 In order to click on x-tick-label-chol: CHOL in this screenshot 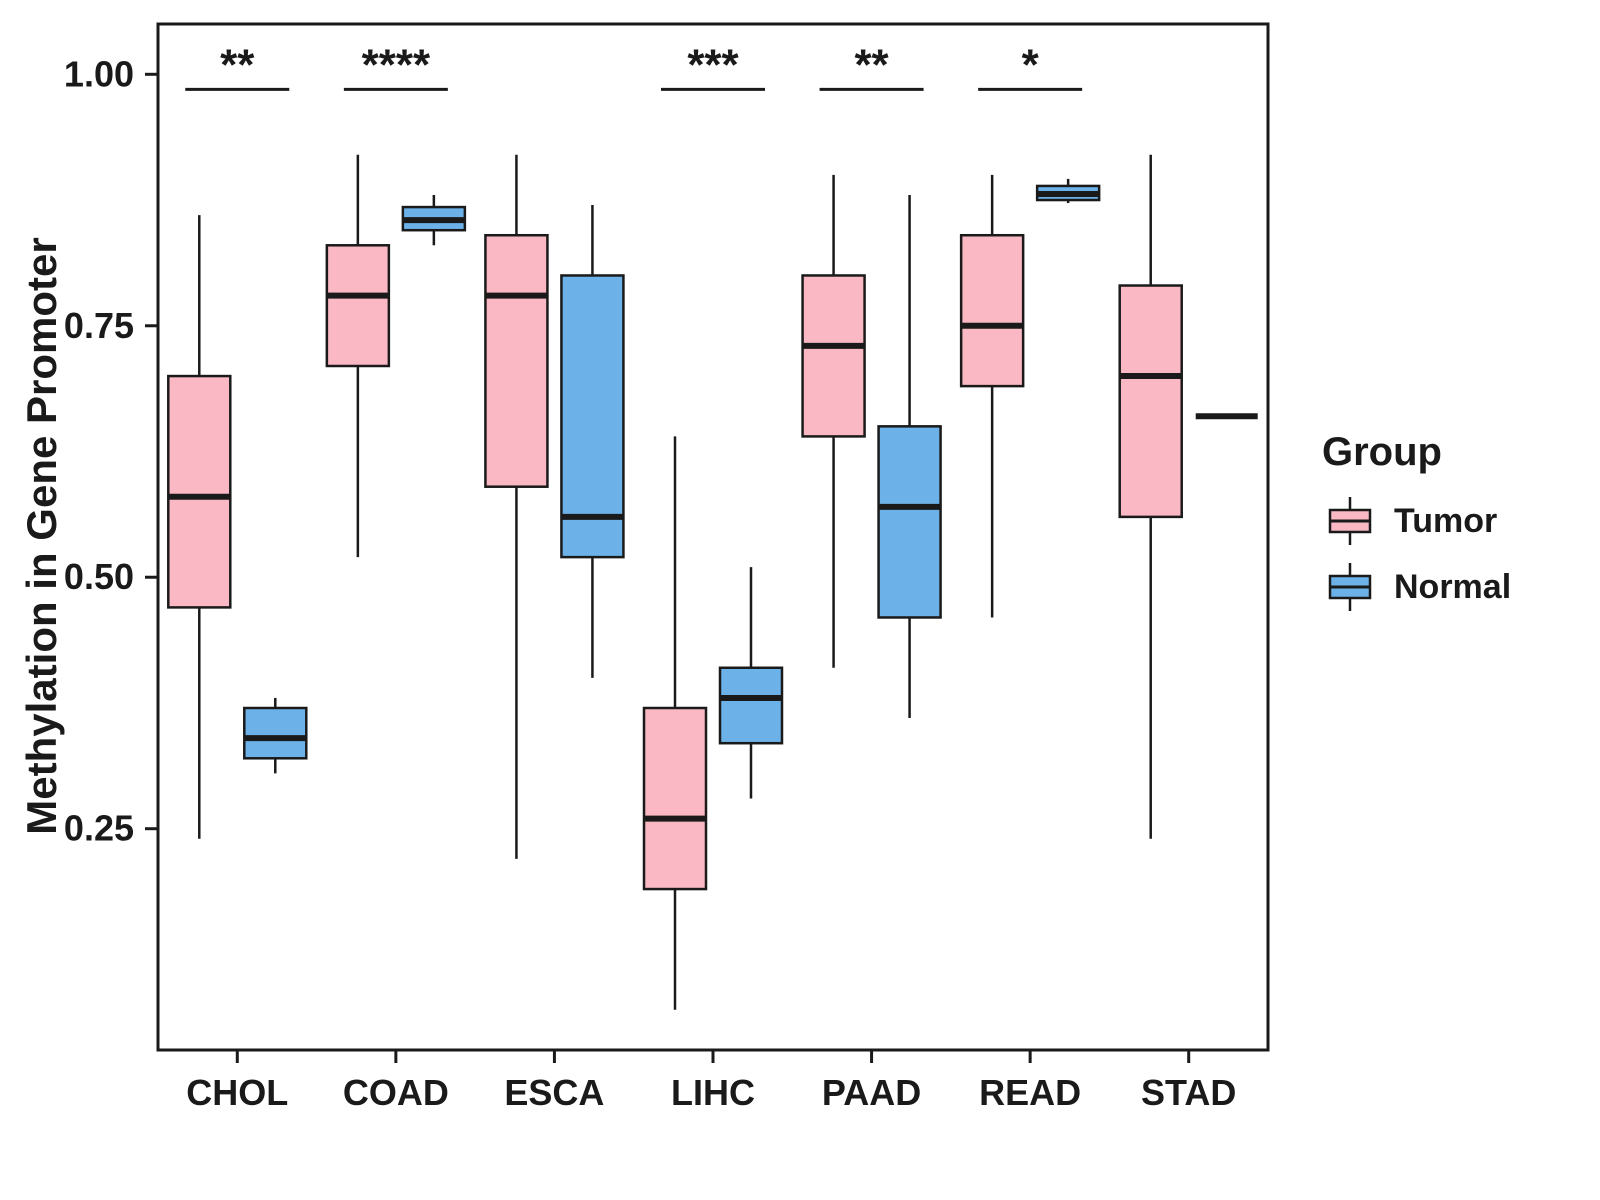, I will do `click(237, 1092)`.